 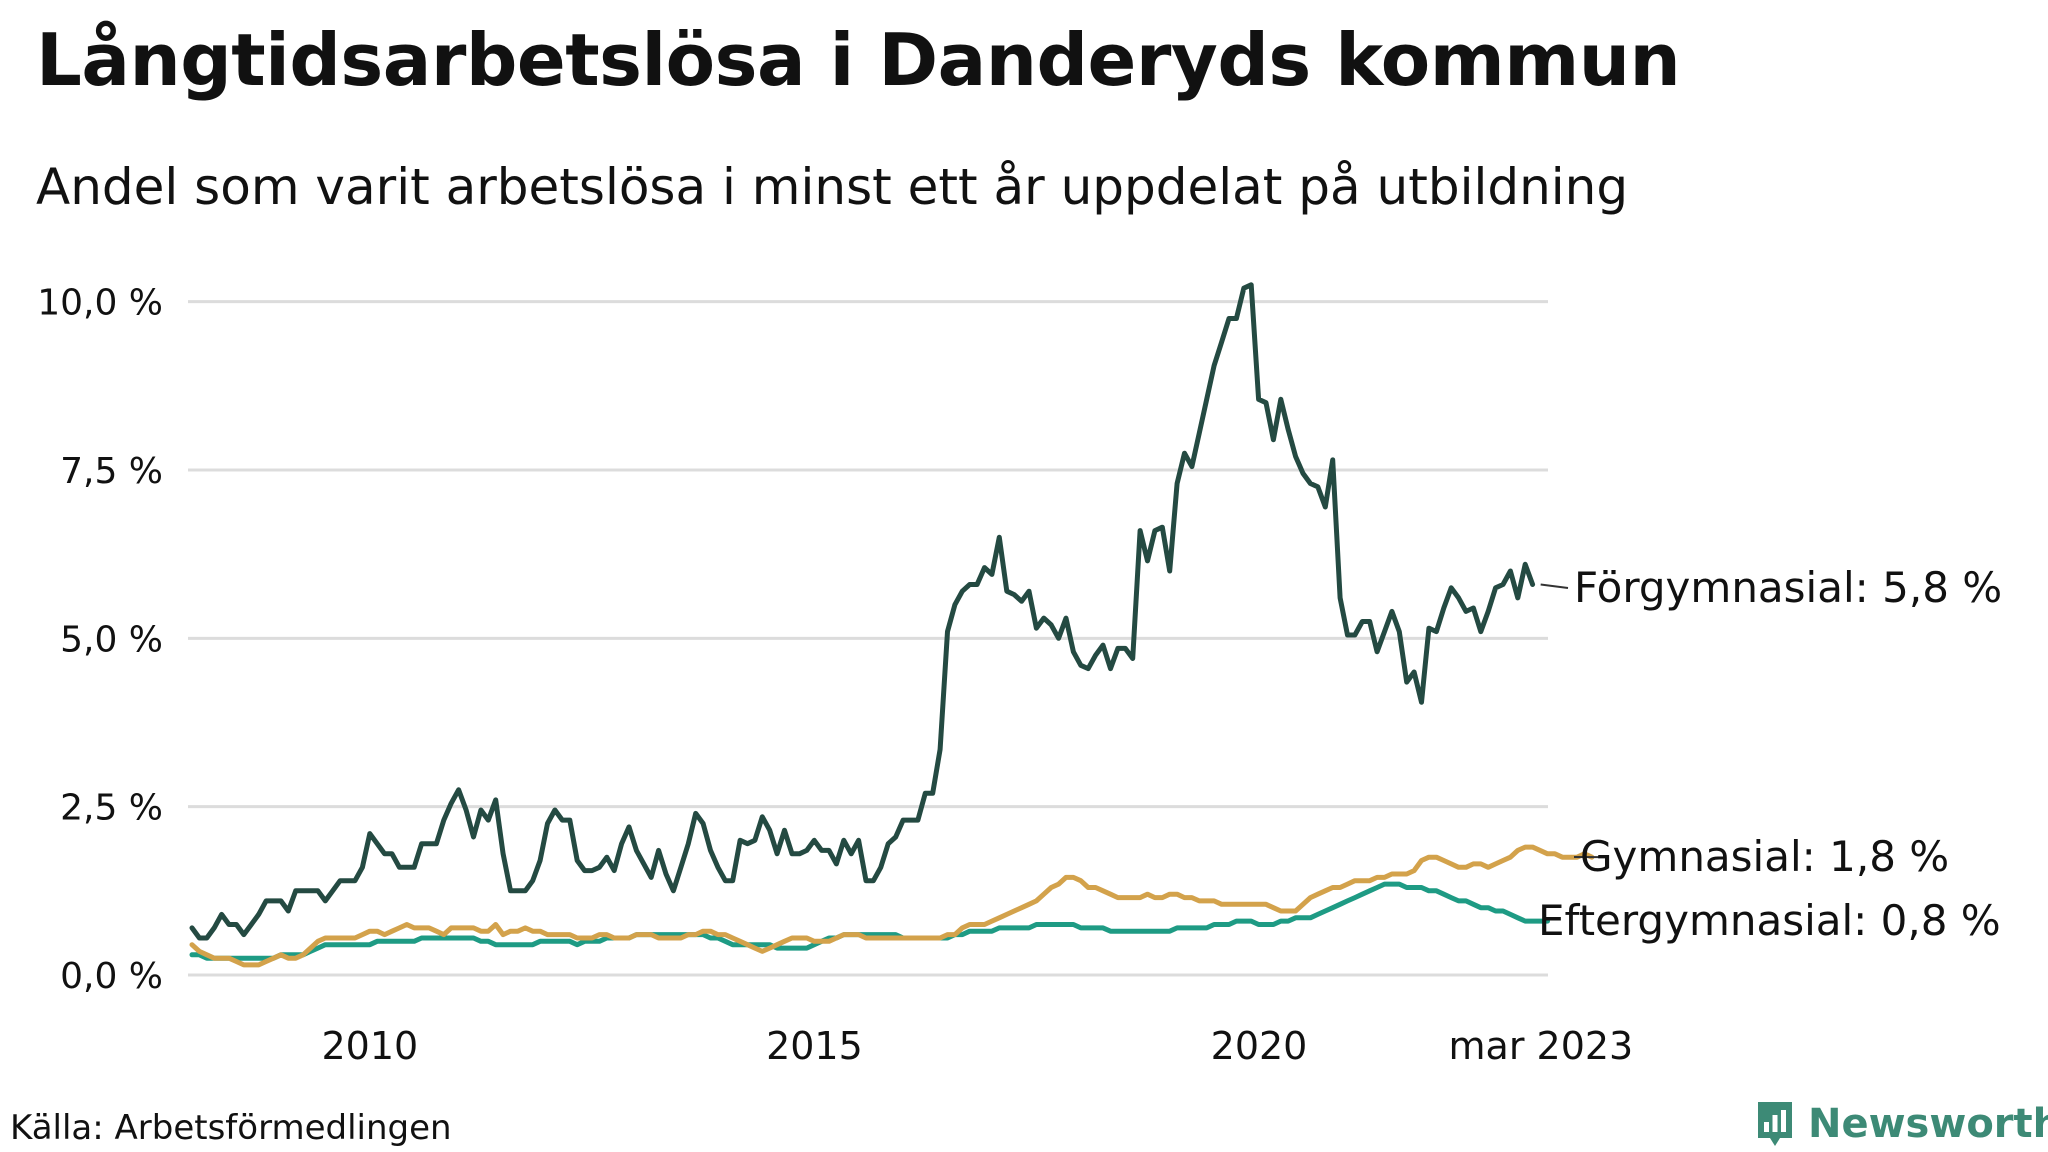 I want to click on y-tick-label: 7,5 %, so click(x=111, y=471).